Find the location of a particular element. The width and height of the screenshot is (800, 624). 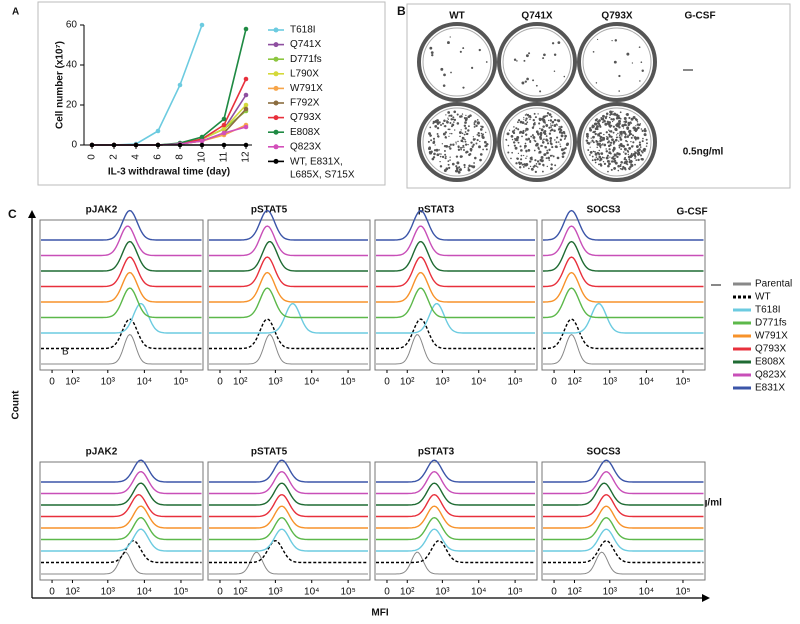

plate-rim is located at coordinates (457, 142).